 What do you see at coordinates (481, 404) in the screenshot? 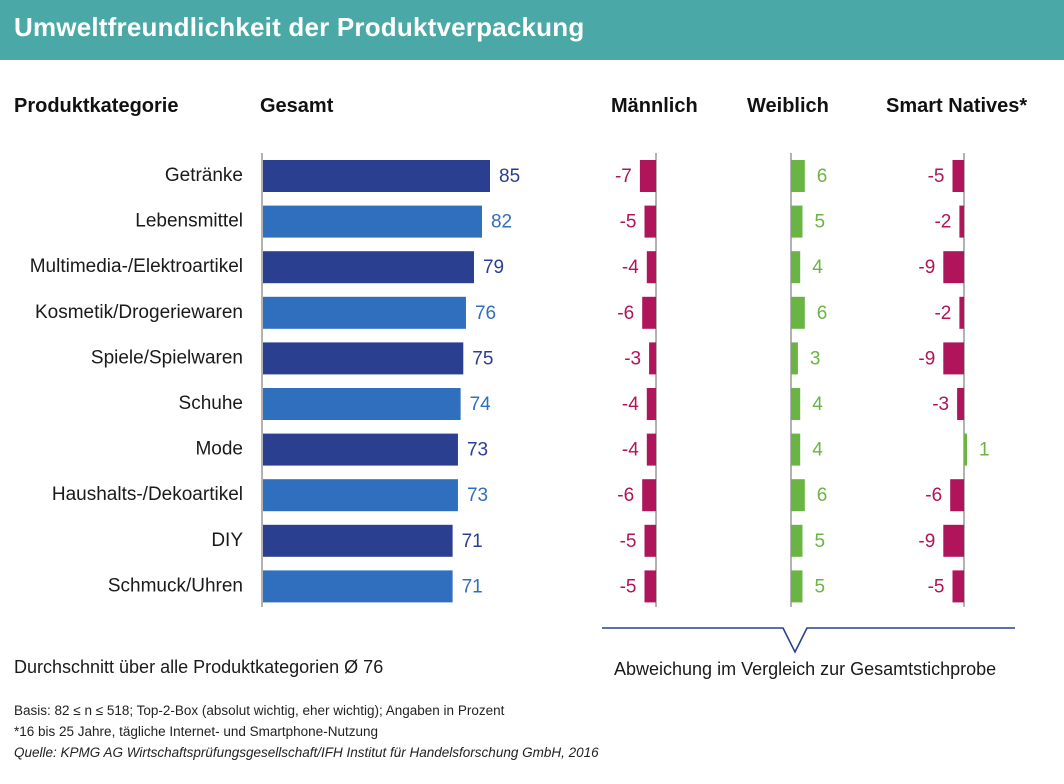
I see `total-value-label: 74` at bounding box center [481, 404].